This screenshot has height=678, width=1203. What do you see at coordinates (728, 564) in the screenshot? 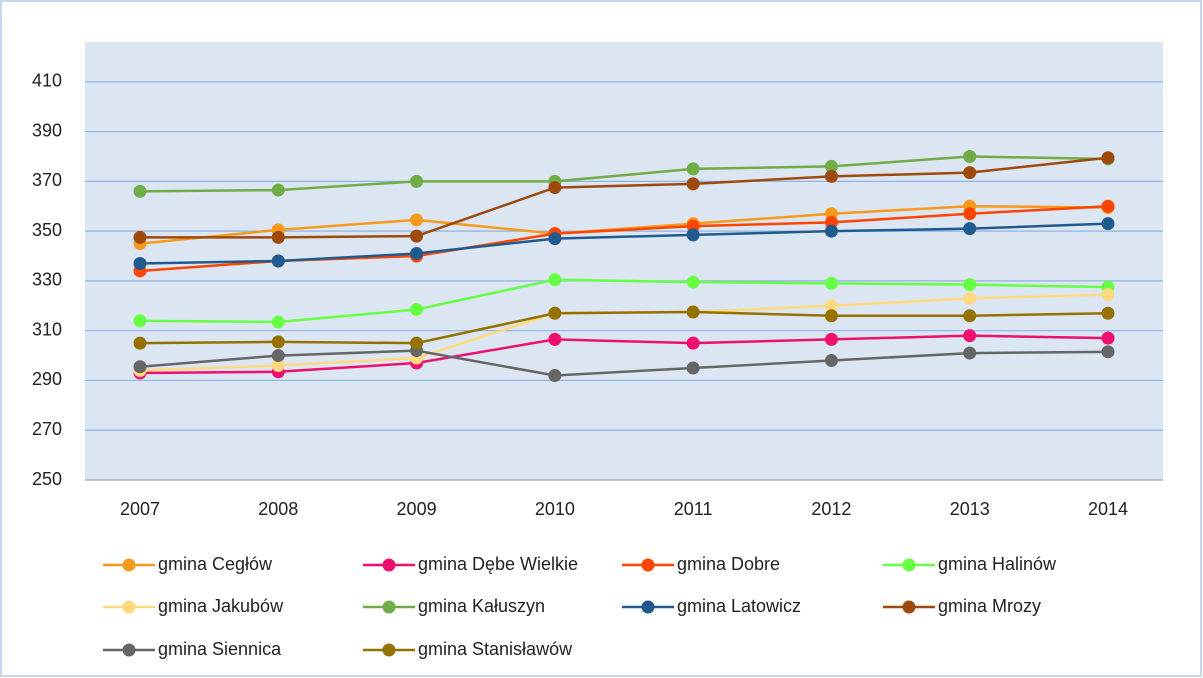
I see `legend-label: gmina Dobre` at bounding box center [728, 564].